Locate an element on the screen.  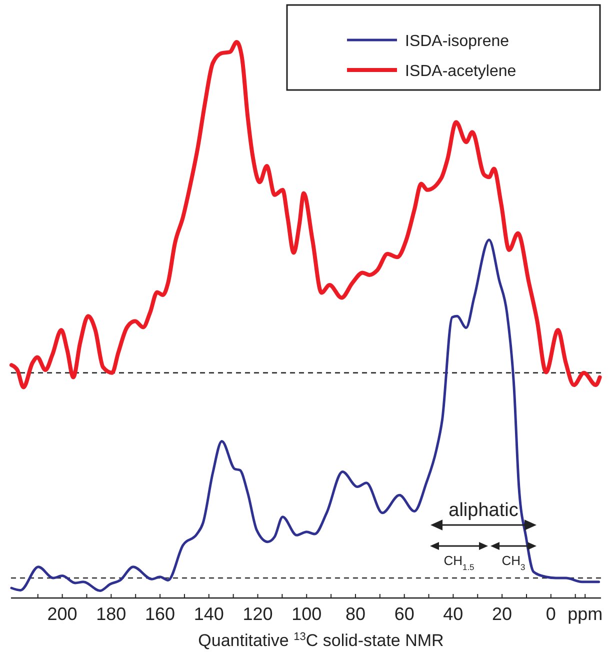
x-tick-label: 20 is located at coordinates (502, 614).